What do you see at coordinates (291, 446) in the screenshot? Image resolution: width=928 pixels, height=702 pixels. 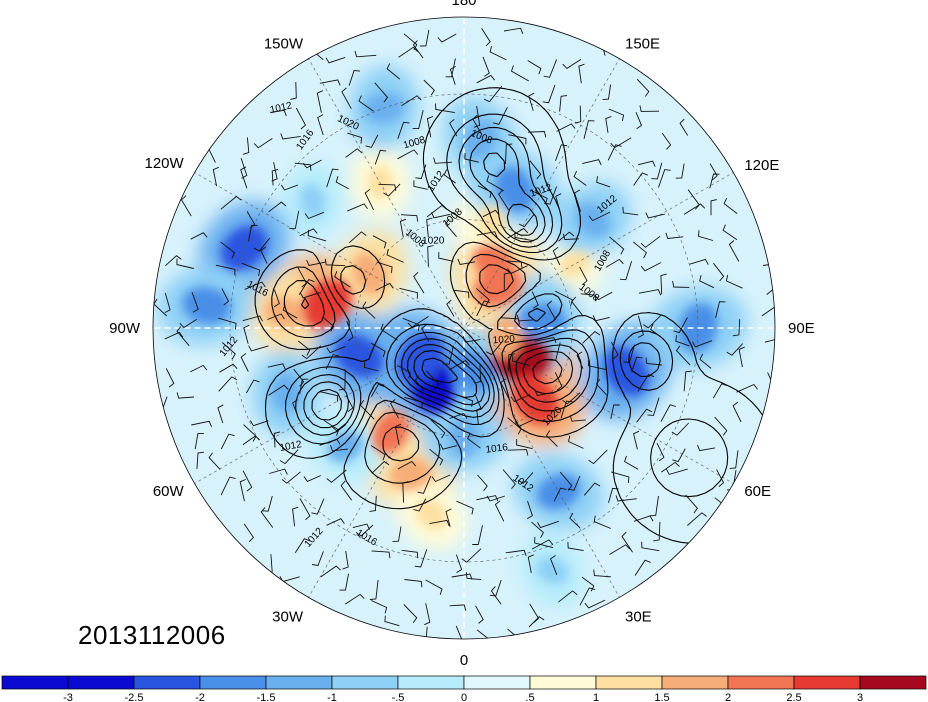 I see `contour-label: 1012` at bounding box center [291, 446].